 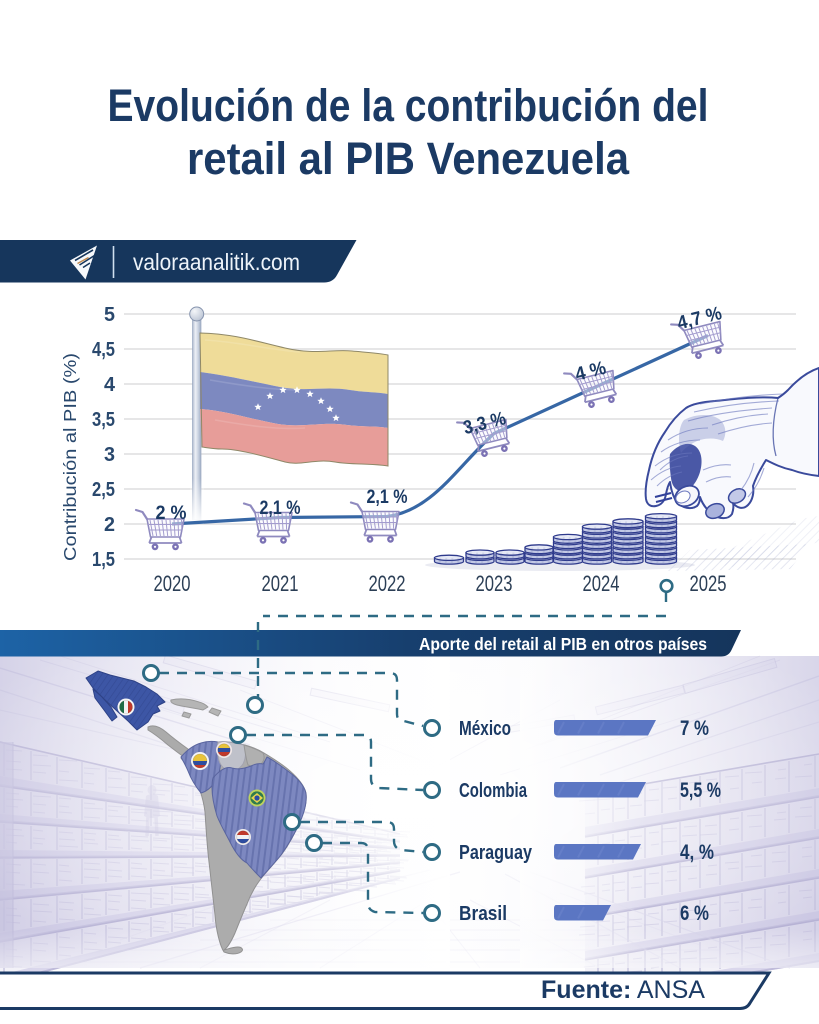 I want to click on svg-text: 2022, so click(x=387, y=583).